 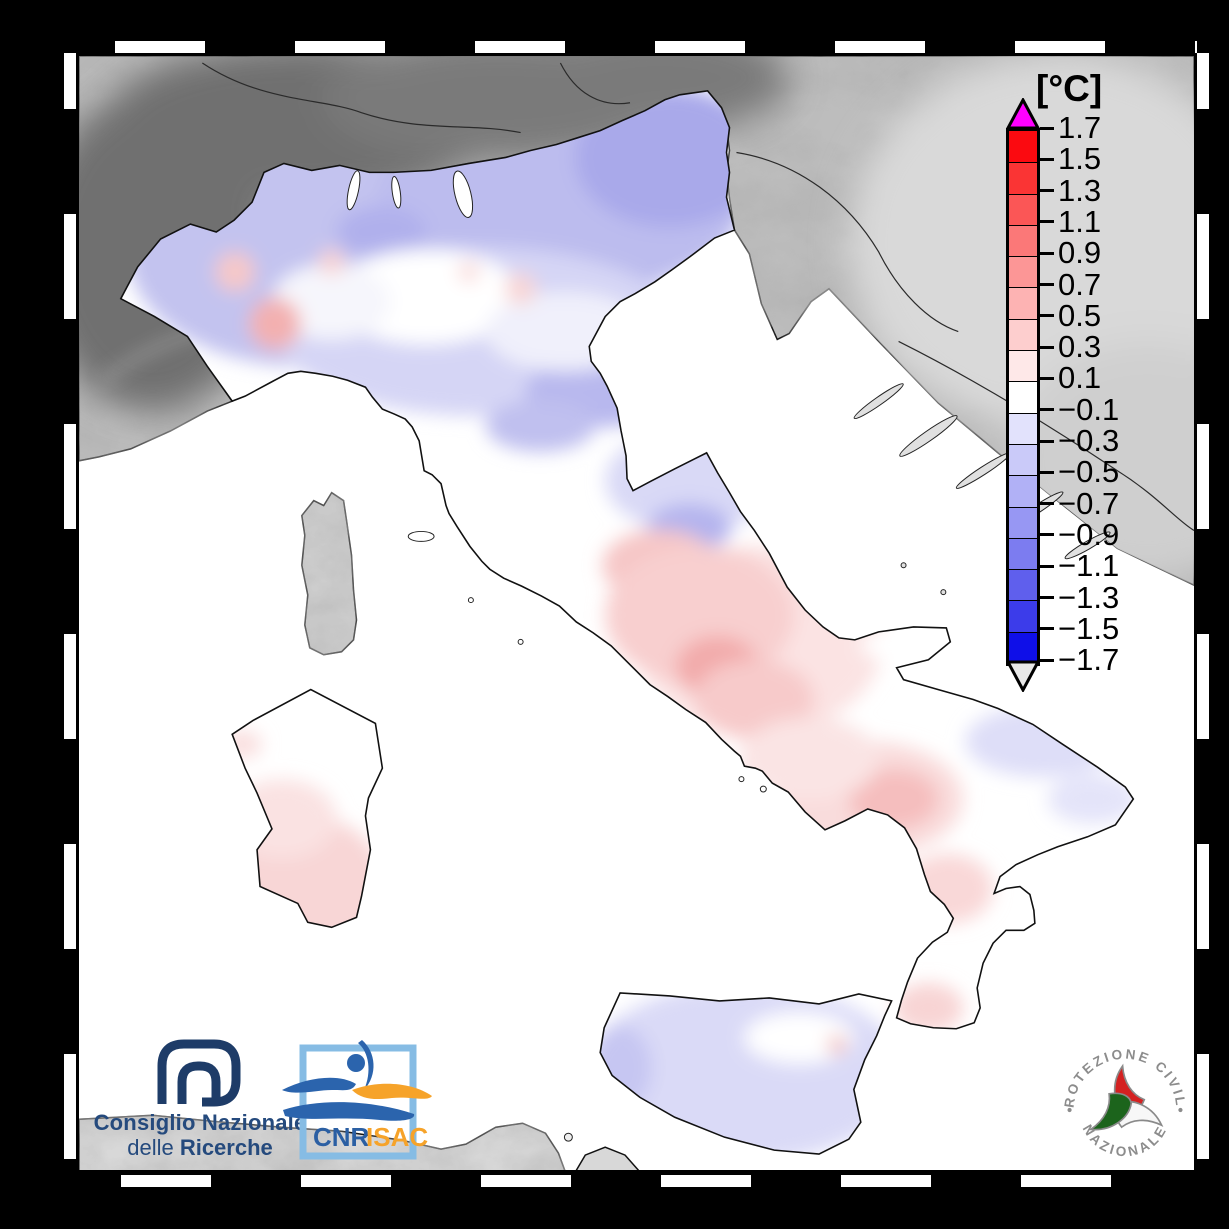 I want to click on colorbar-tick-label: 1.3, so click(x=1080, y=190).